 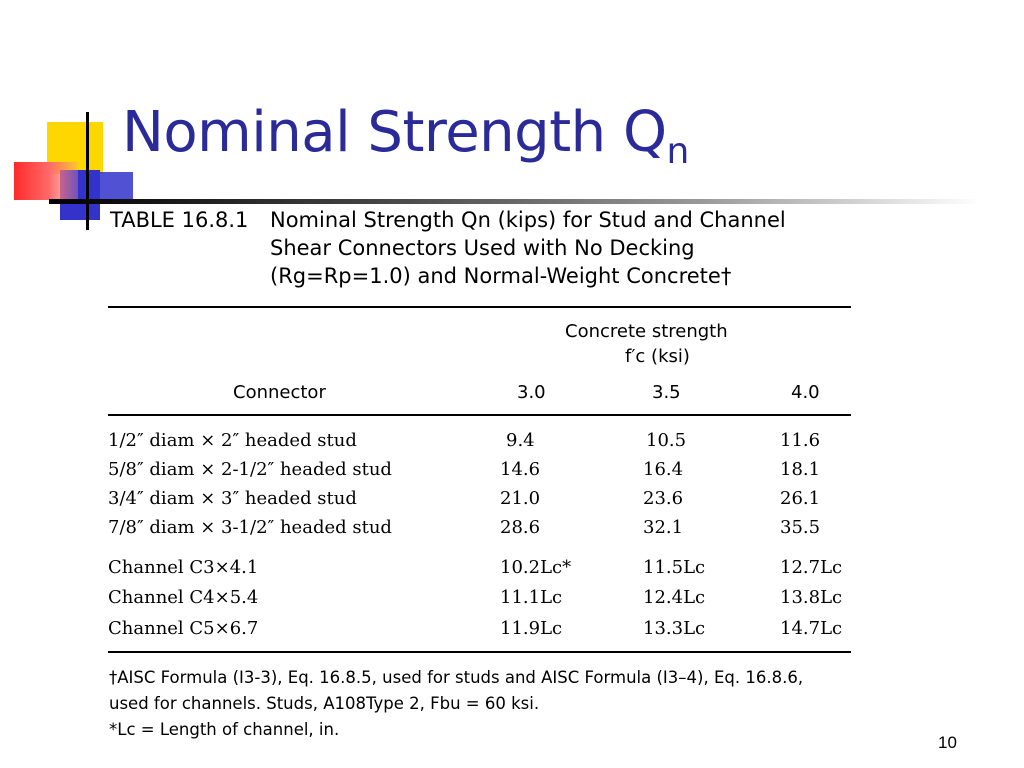 What do you see at coordinates (183, 567) in the screenshot?
I see `cell-connector: Channel C3×4.1` at bounding box center [183, 567].